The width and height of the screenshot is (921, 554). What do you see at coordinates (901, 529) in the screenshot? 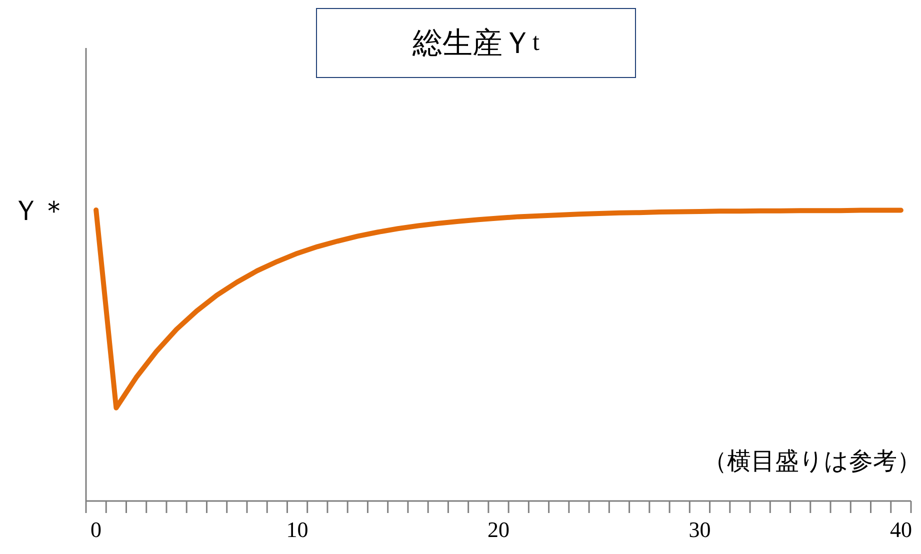
I see `x-tick-label: 40` at bounding box center [901, 529].